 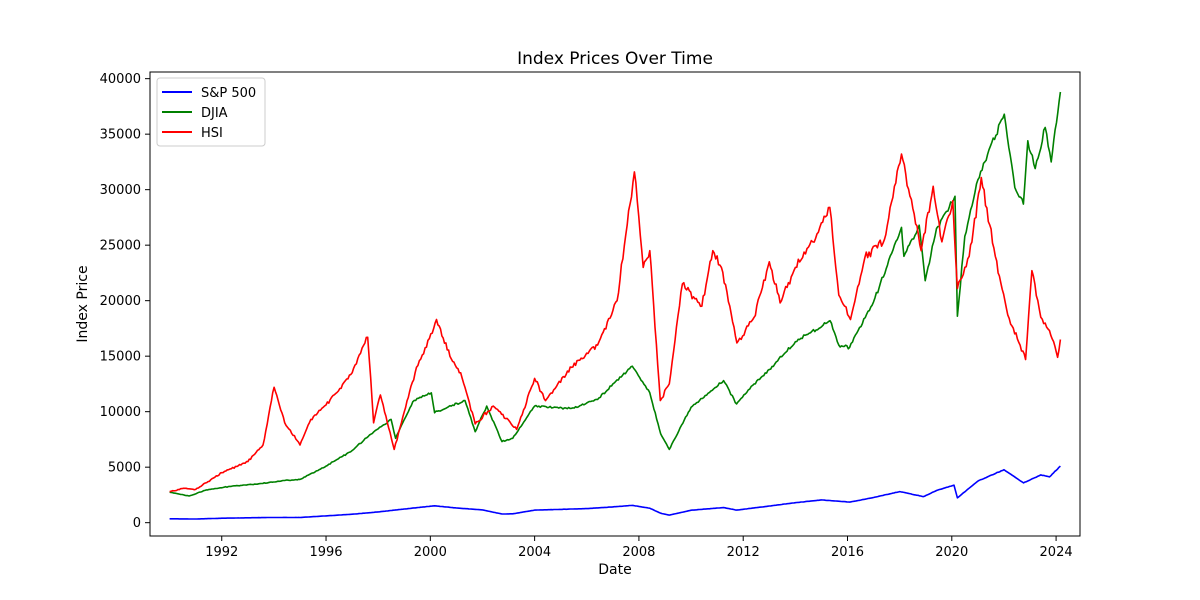 What do you see at coordinates (214, 113) in the screenshot?
I see `legend-label-djia: DJIA` at bounding box center [214, 113].